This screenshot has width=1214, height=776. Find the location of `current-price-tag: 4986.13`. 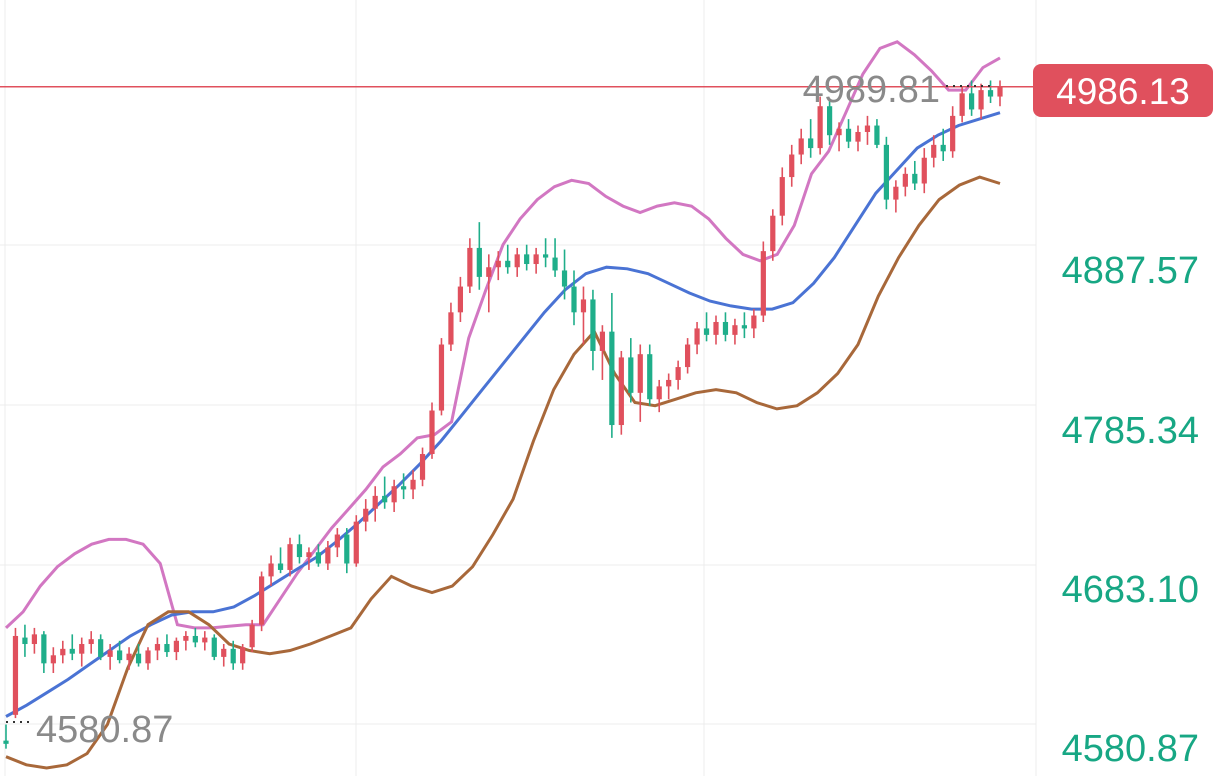

current-price-tag: 4986.13 is located at coordinates (1123, 90).